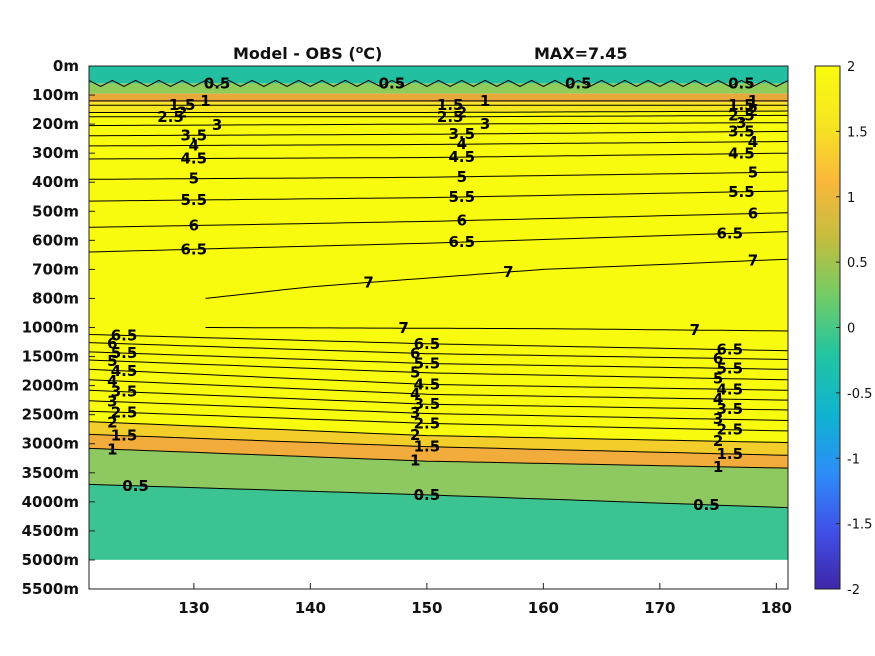 This screenshot has height=656, width=875. What do you see at coordinates (50, 560) in the screenshot?
I see `y-tick-label: 5000m` at bounding box center [50, 560].